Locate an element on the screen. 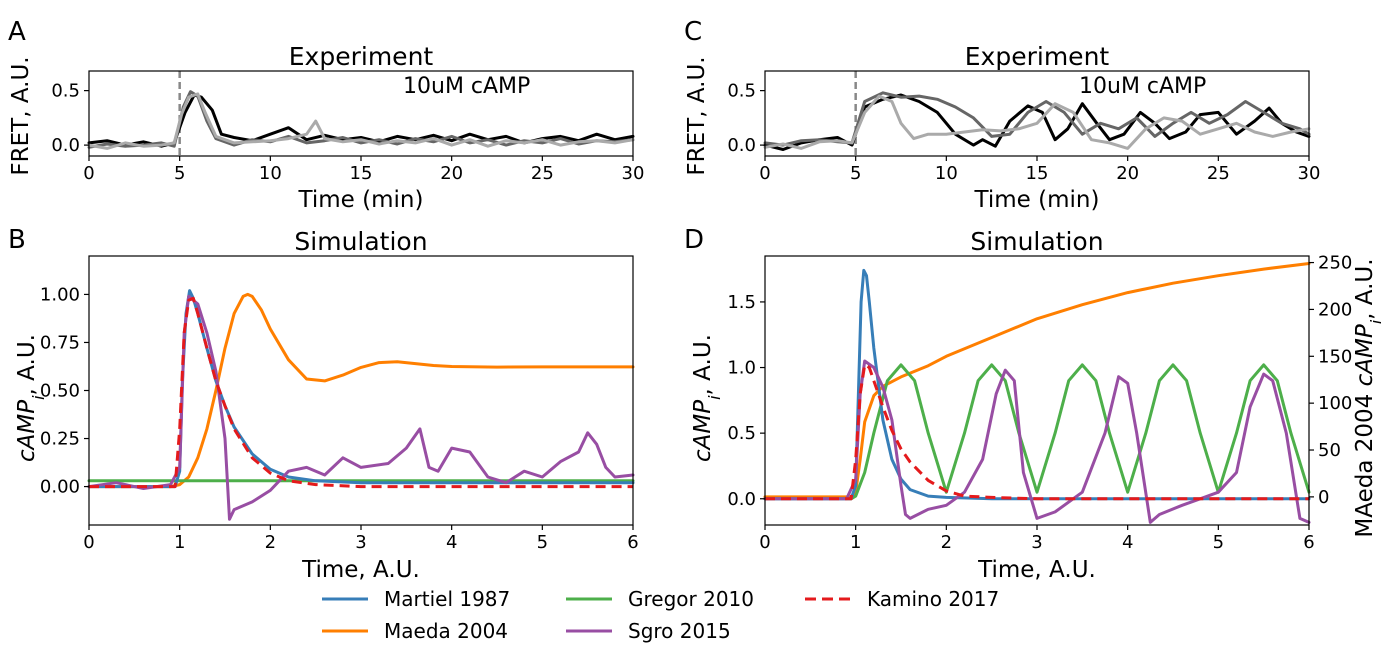 The width and height of the screenshot is (1381, 651). chart-c: 0 5 10 15 20 25 30 0.0 0.5 is located at coordinates (1024, 127).